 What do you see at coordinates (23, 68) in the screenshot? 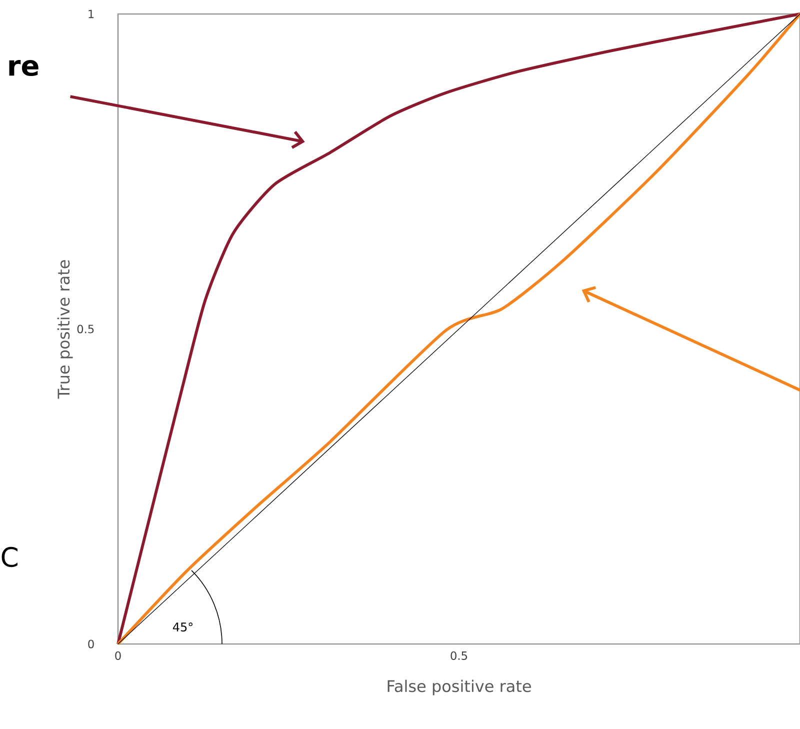
I see `text: re` at bounding box center [23, 68].